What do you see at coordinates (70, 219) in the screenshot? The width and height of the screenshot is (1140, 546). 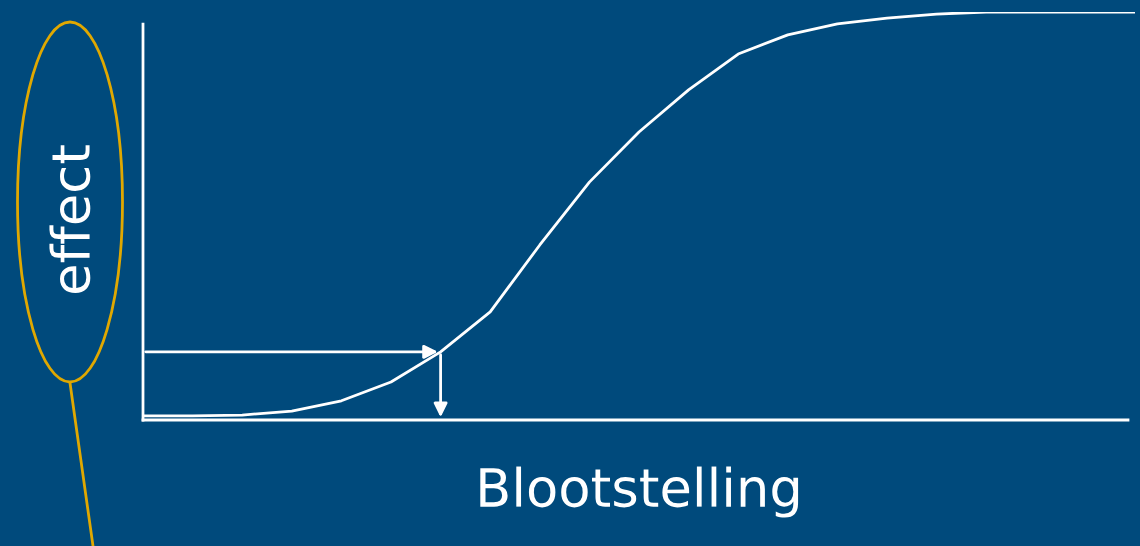 I see `y-axis-title: effect` at bounding box center [70, 219].